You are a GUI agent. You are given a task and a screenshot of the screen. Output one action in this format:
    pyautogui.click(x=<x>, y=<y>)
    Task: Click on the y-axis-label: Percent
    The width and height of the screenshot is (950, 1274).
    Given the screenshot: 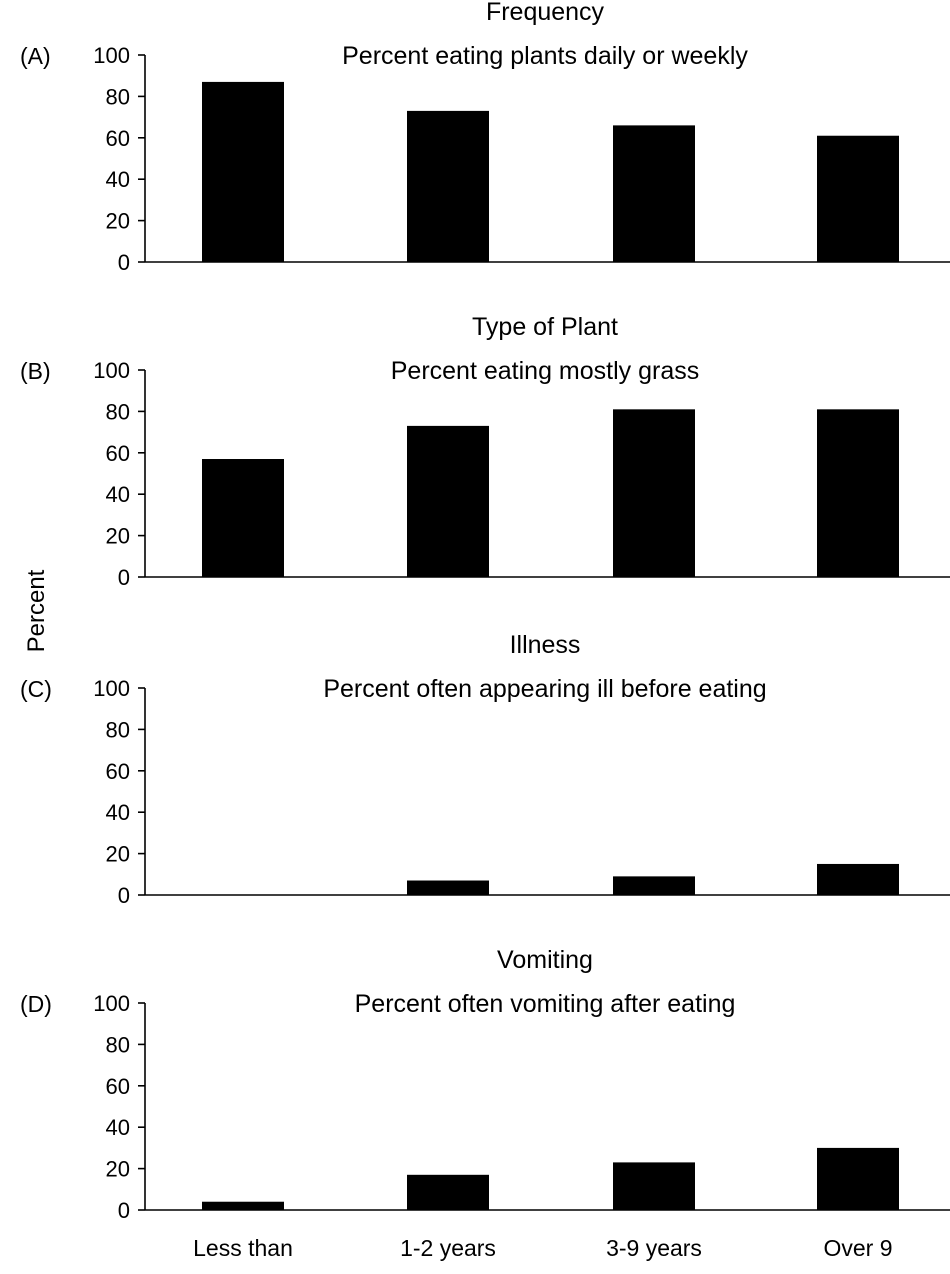 What is the action you would take?
    pyautogui.click(x=36, y=610)
    